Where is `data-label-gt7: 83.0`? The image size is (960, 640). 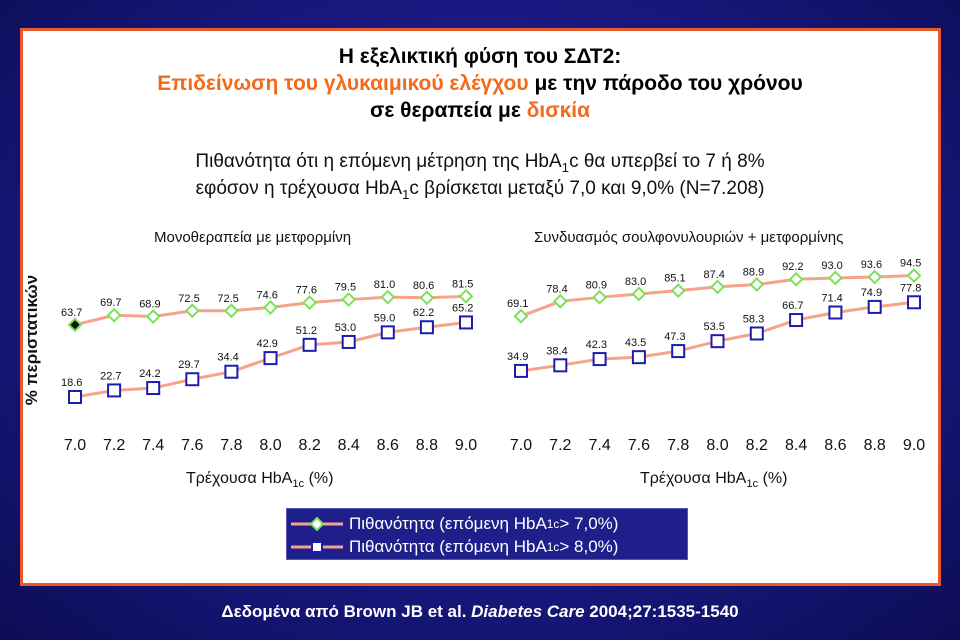
data-label-gt7: 83.0 is located at coordinates (635, 282).